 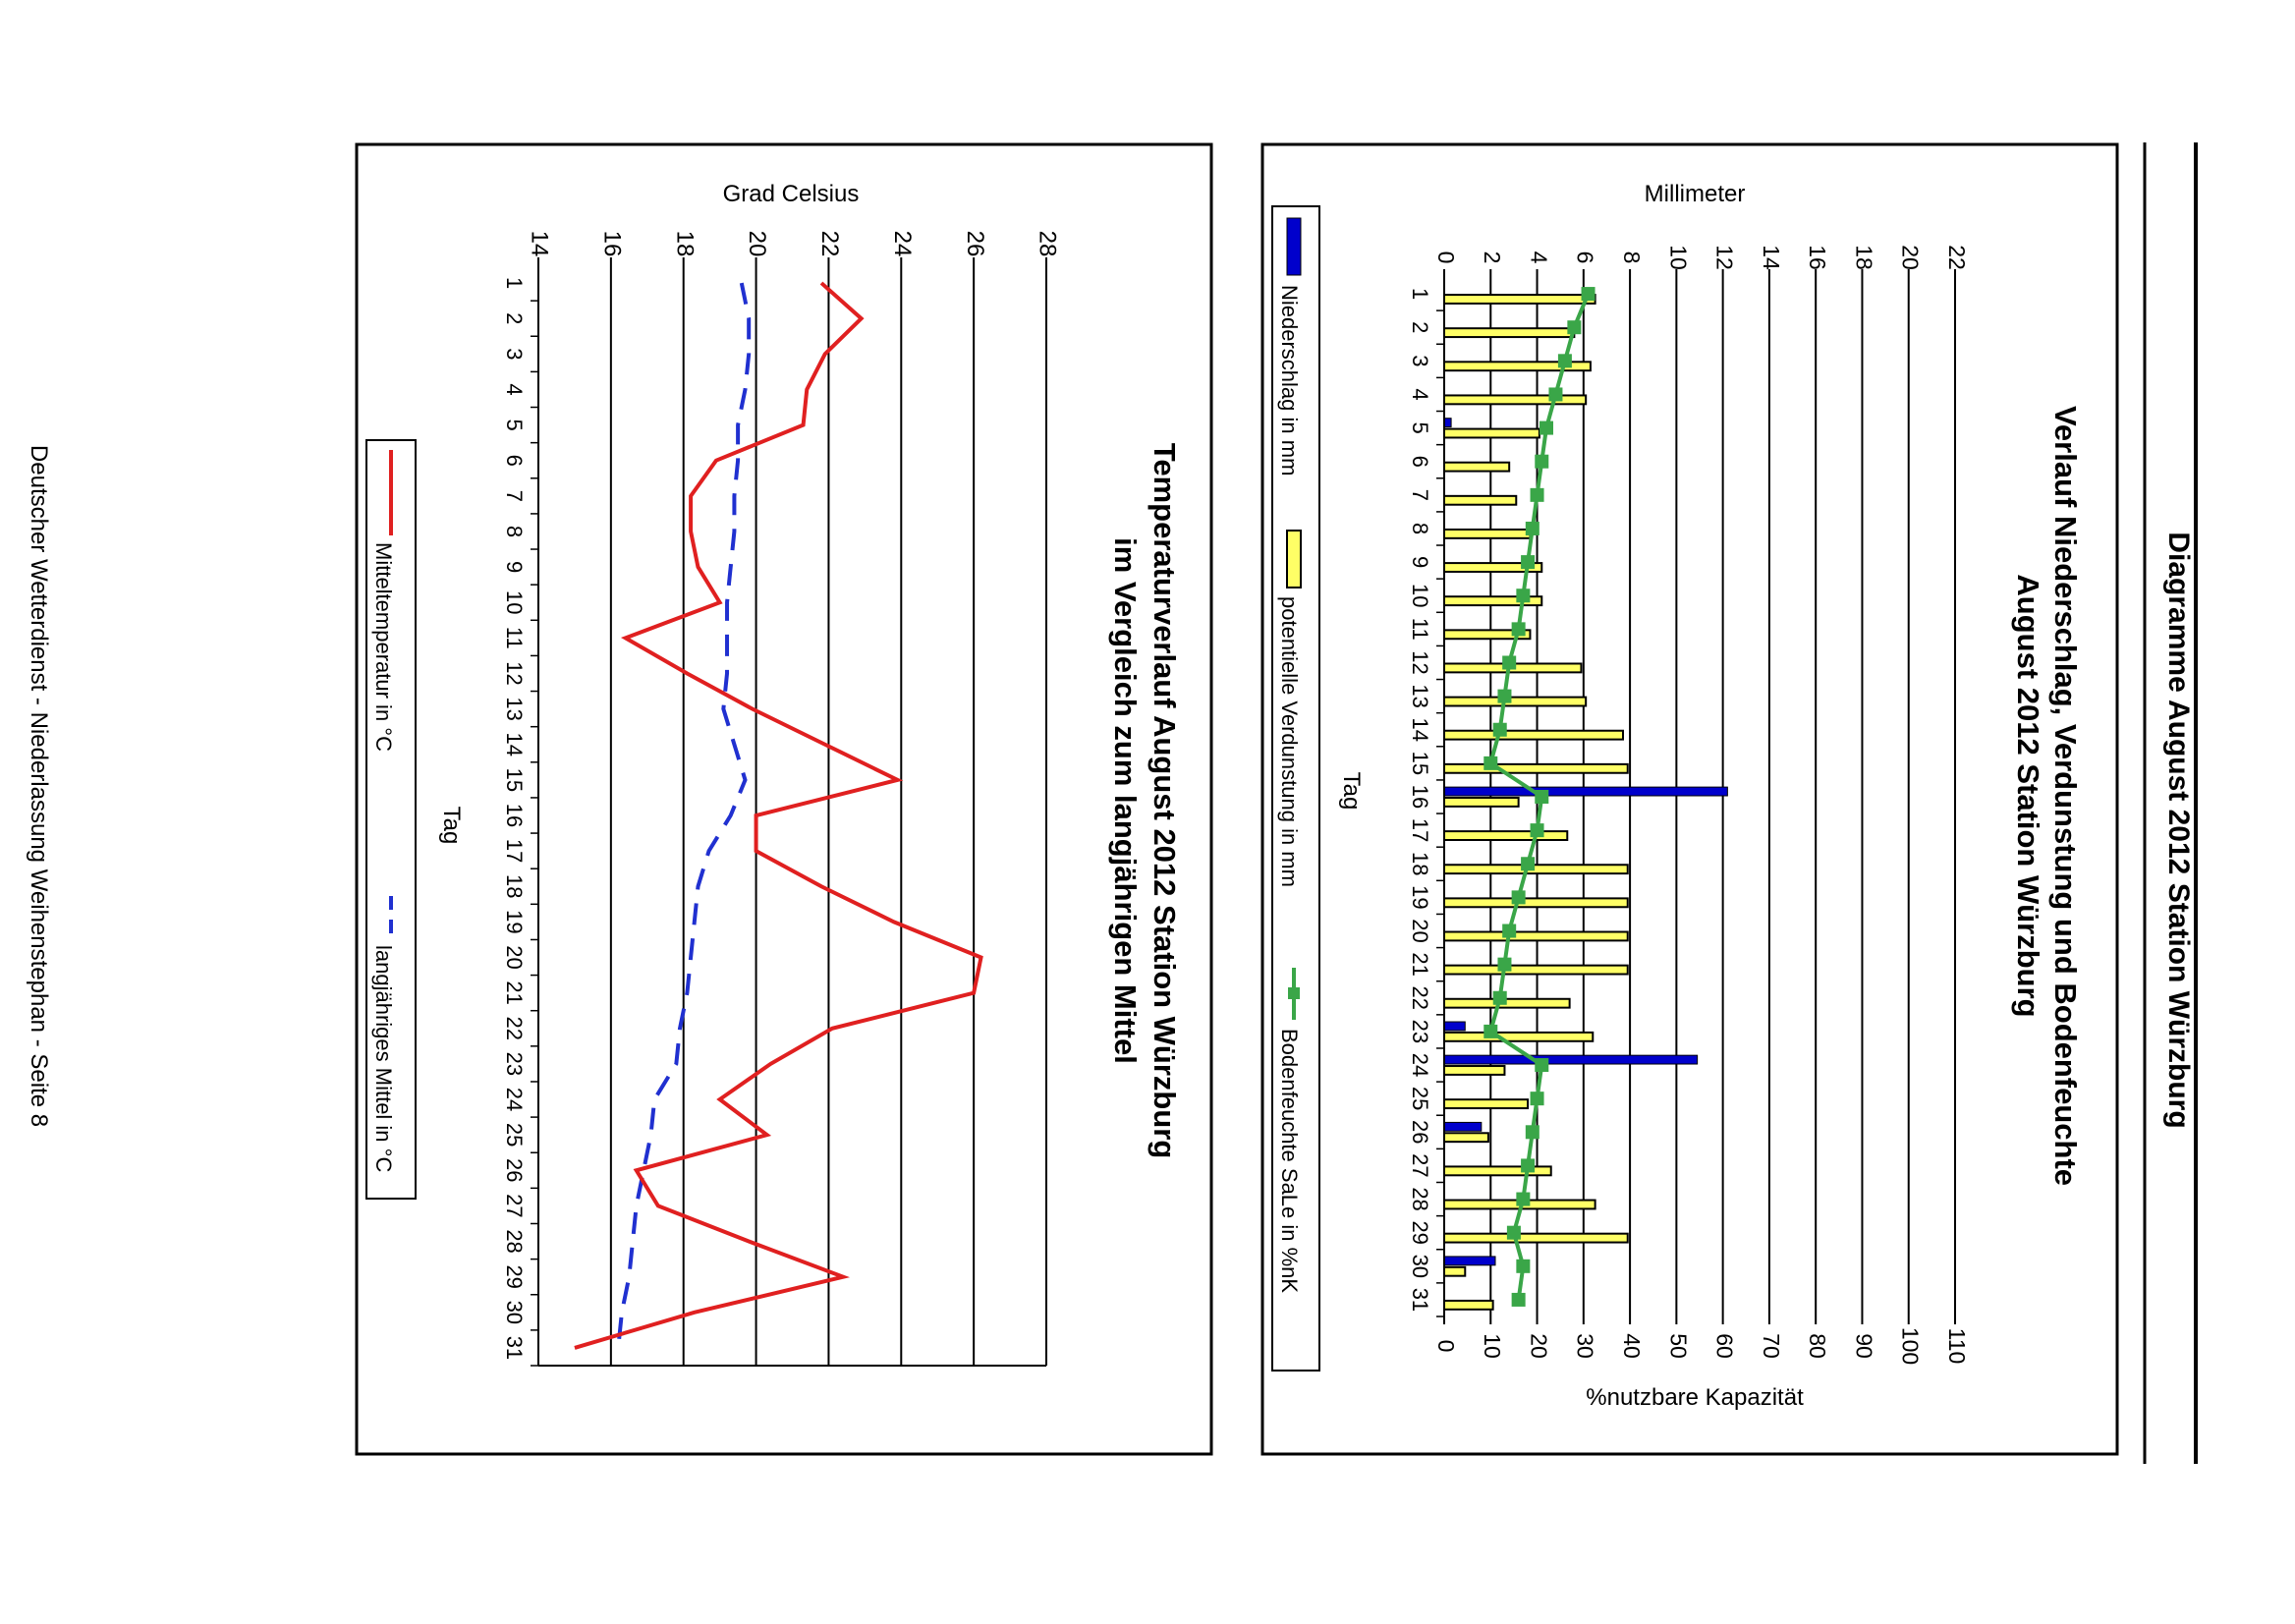 What do you see at coordinates (514, 921) in the screenshot?
I see `chart2-day-label: 19` at bounding box center [514, 921].